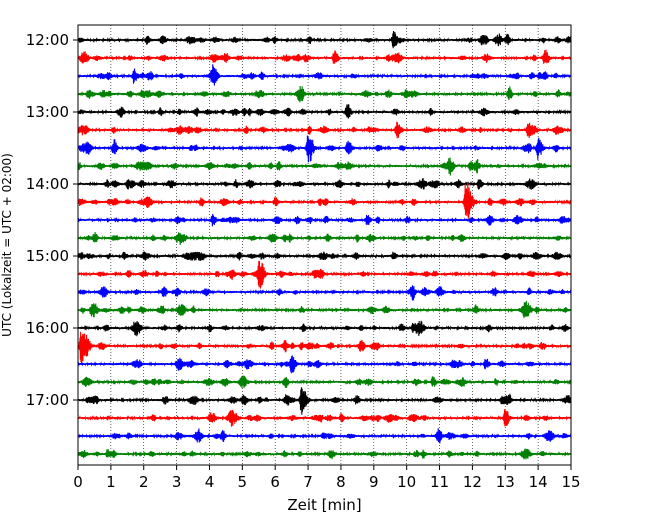 This screenshot has height=520, width=650. Describe the element at coordinates (47, 40) in the screenshot. I see `y-tick-label: 12:00` at that location.